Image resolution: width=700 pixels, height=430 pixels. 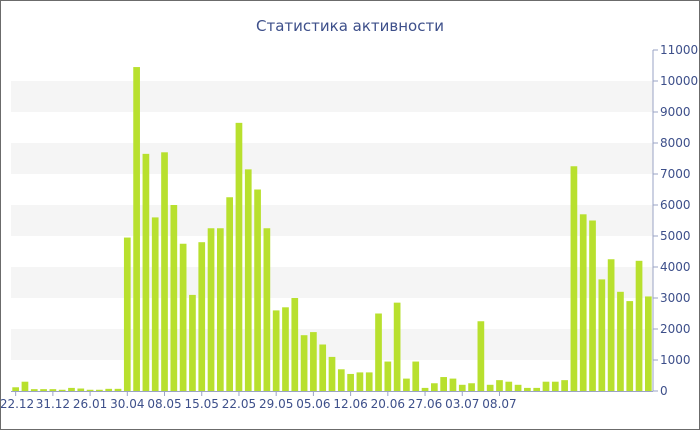 I want to click on x-tick-label: 30.04, so click(x=127, y=404).